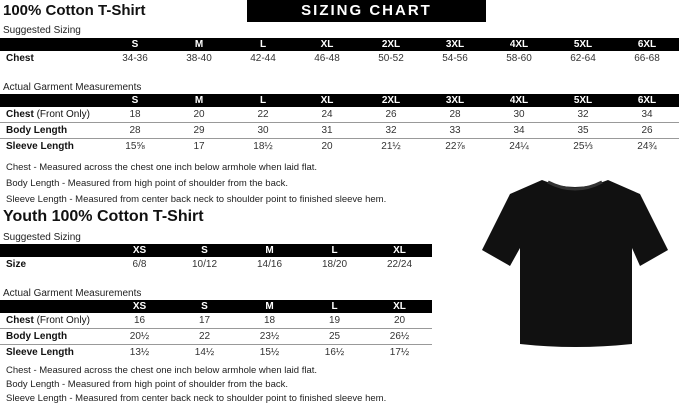 This screenshot has width=679, height=408. What do you see at coordinates (339, 147) in the screenshot?
I see `table-row: Sleeve Length 15⅝ 17 18½ 20 21½ 22⅞ 24¼ 25⅓ 24¾` at bounding box center [339, 147].